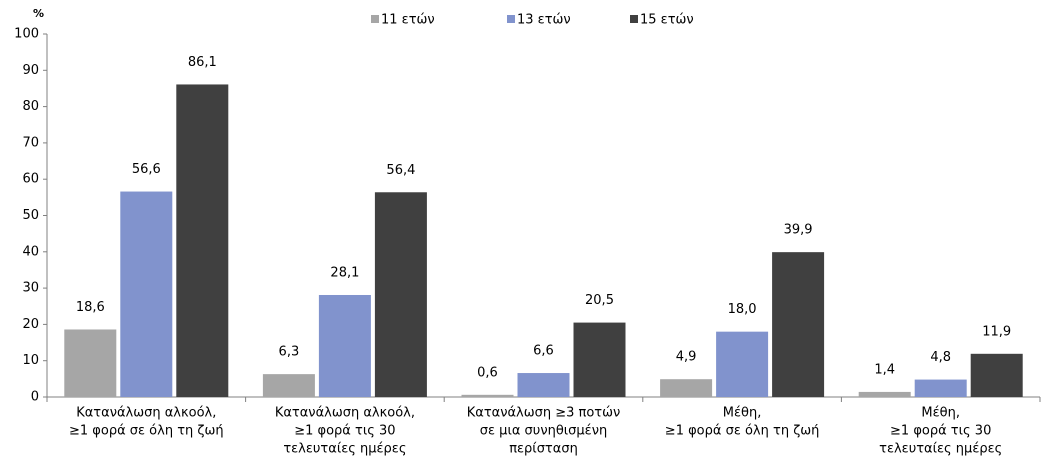  What do you see at coordinates (996, 331) in the screenshot?
I see `value-label: 11,9` at bounding box center [996, 331].